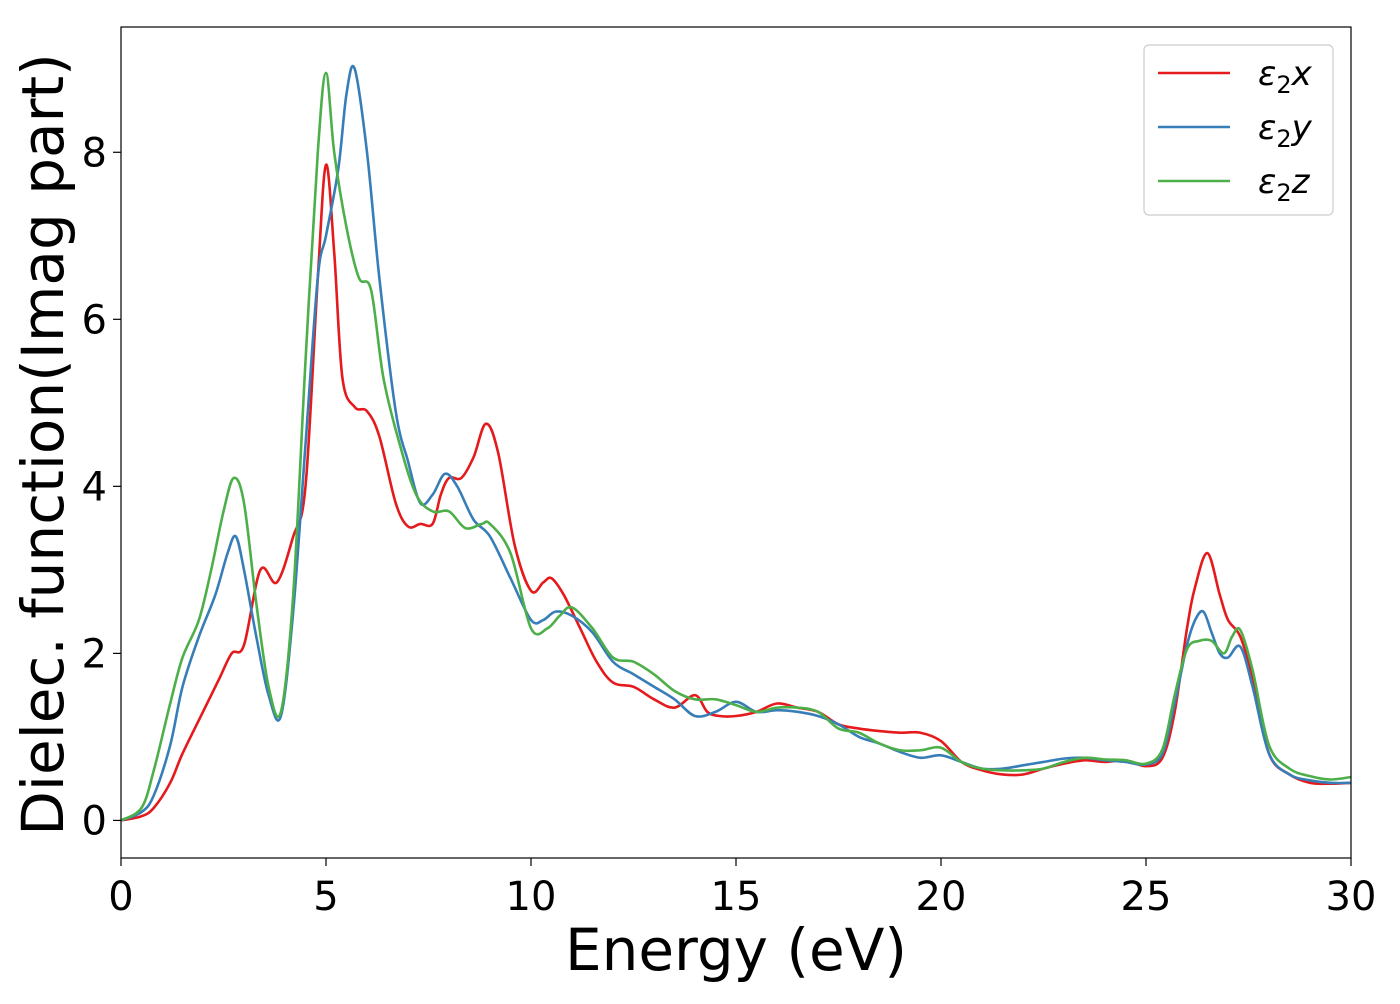  What do you see at coordinates (1146, 897) in the screenshot?
I see `x-tick-label: 25` at bounding box center [1146, 897].